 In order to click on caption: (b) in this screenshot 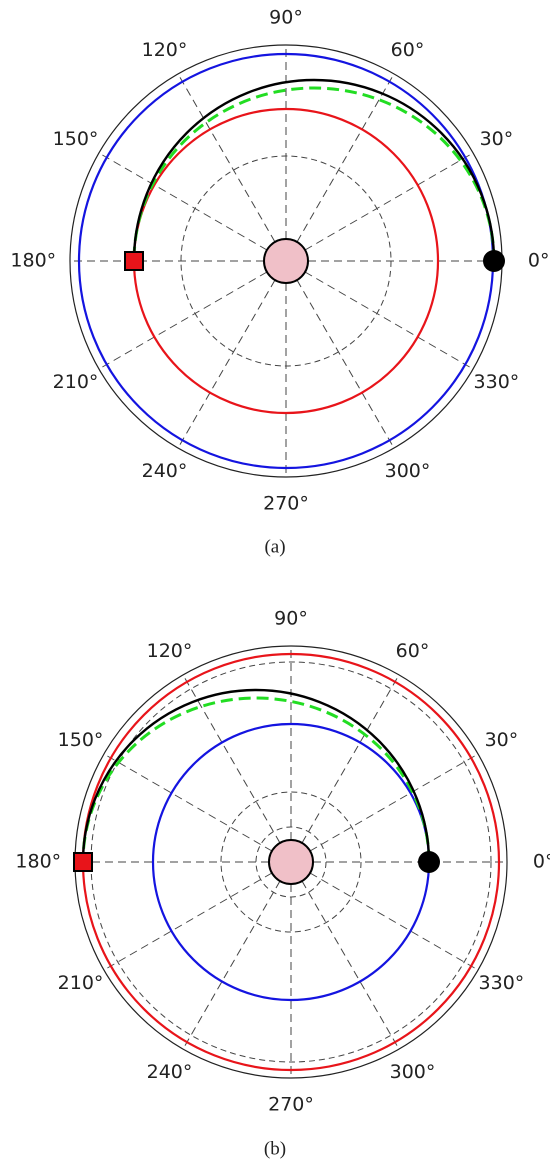, I will do `click(275, 1148)`.